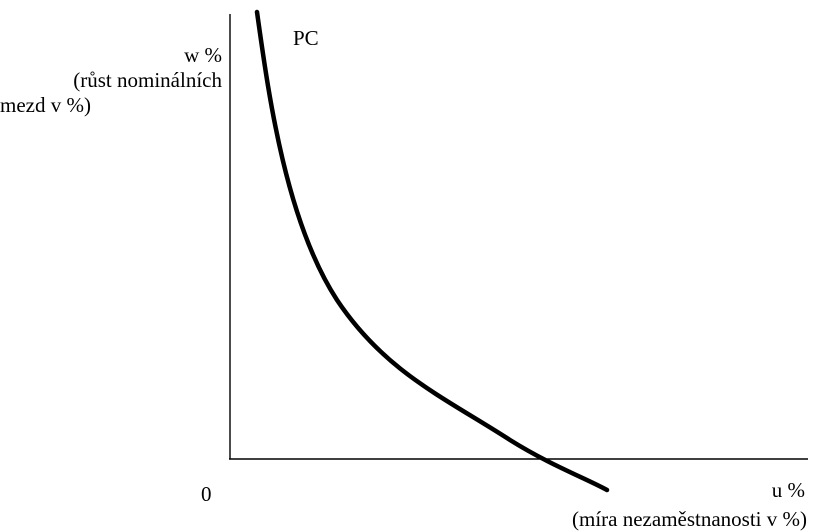  Describe the element at coordinates (203, 55) in the screenshot. I see `y-axis-symbol: w %` at that location.